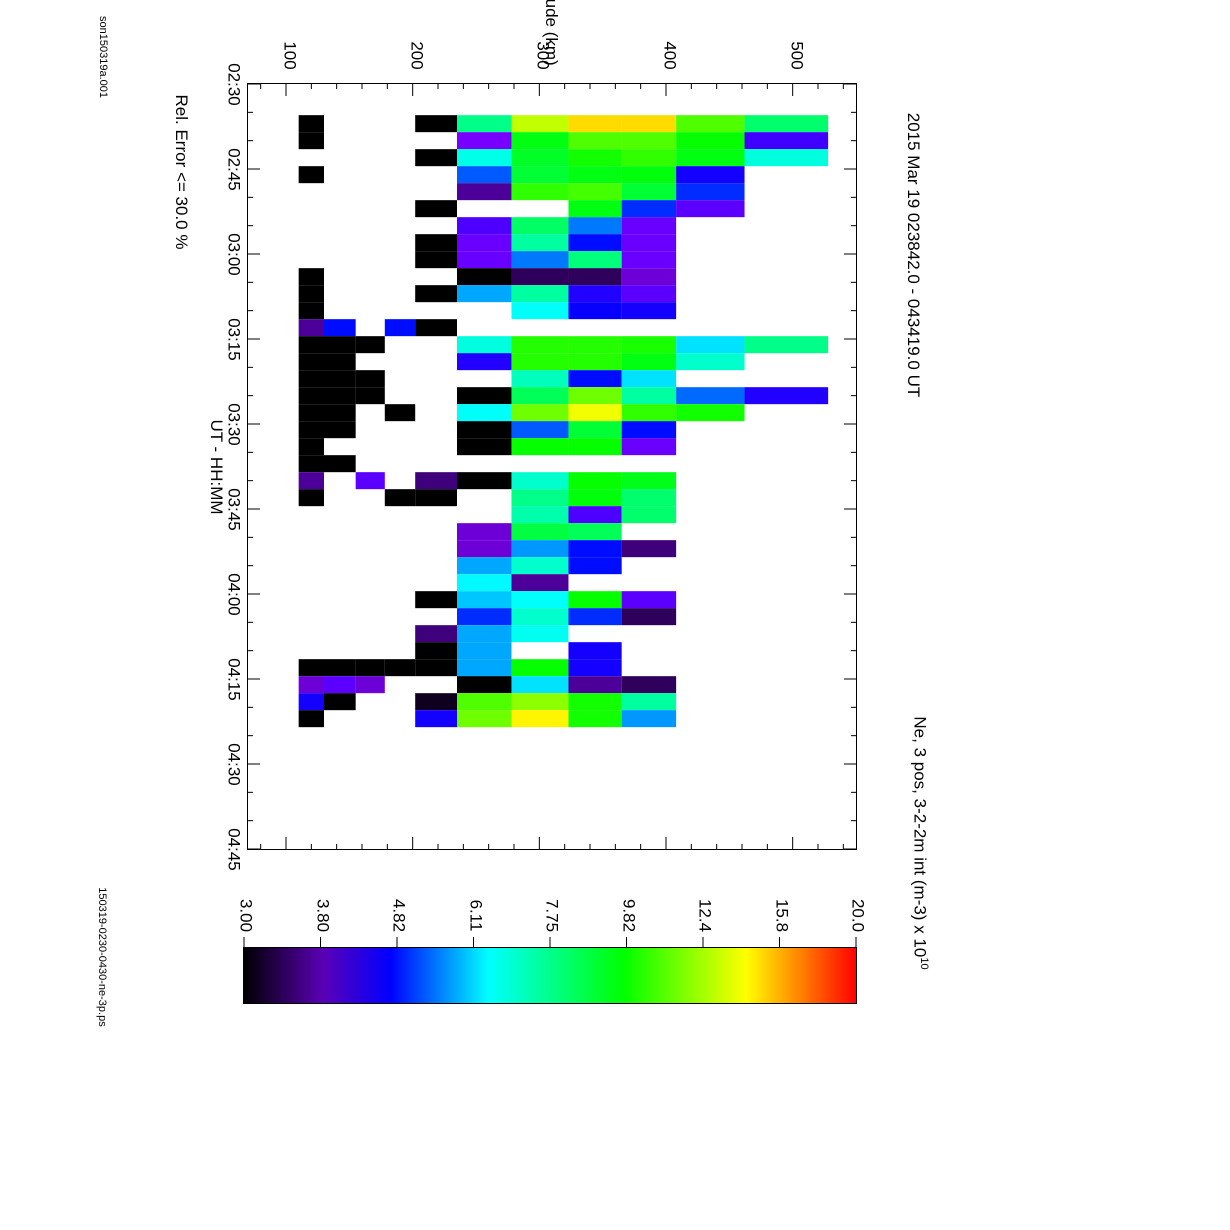 Image resolution: width=1230 pixels, height=1230 pixels. What do you see at coordinates (234, 84) in the screenshot?
I see `x-tick-label: 02:30` at bounding box center [234, 84].